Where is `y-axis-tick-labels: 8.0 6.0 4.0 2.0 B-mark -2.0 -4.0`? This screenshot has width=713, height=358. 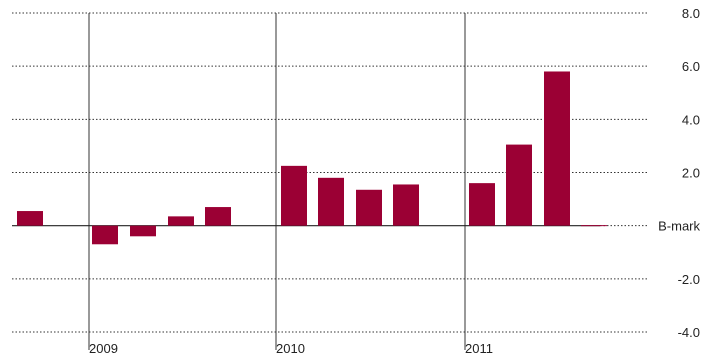
y-axis-tick-labels: 8.0 6.0 4.0 2.0 B-mark -2.0 -4.0 is located at coordinates (679, 173).